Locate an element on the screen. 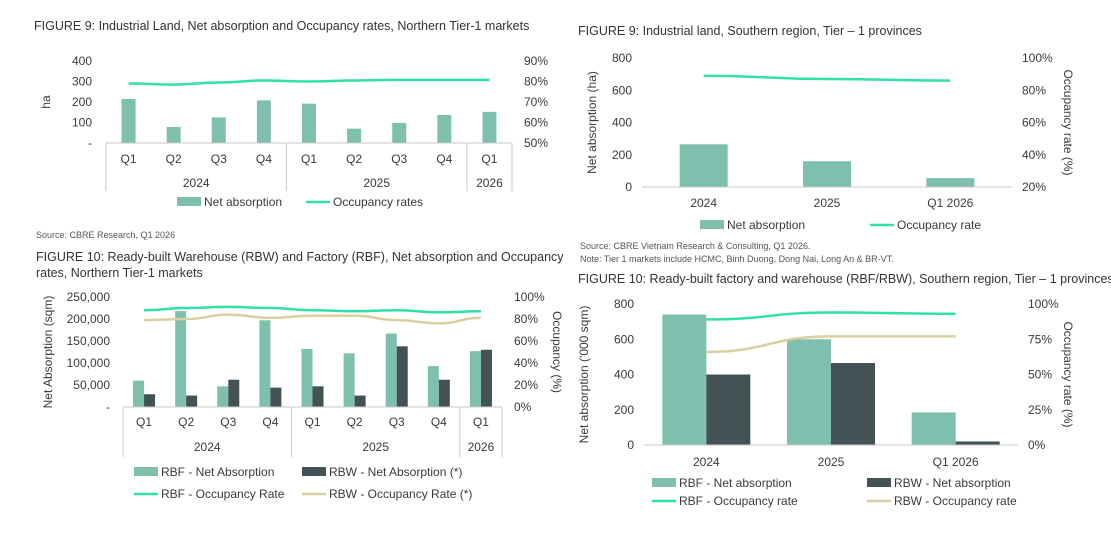 The height and width of the screenshot is (544, 1111). bl-y-tick-label: 200,000 is located at coordinates (89, 319).